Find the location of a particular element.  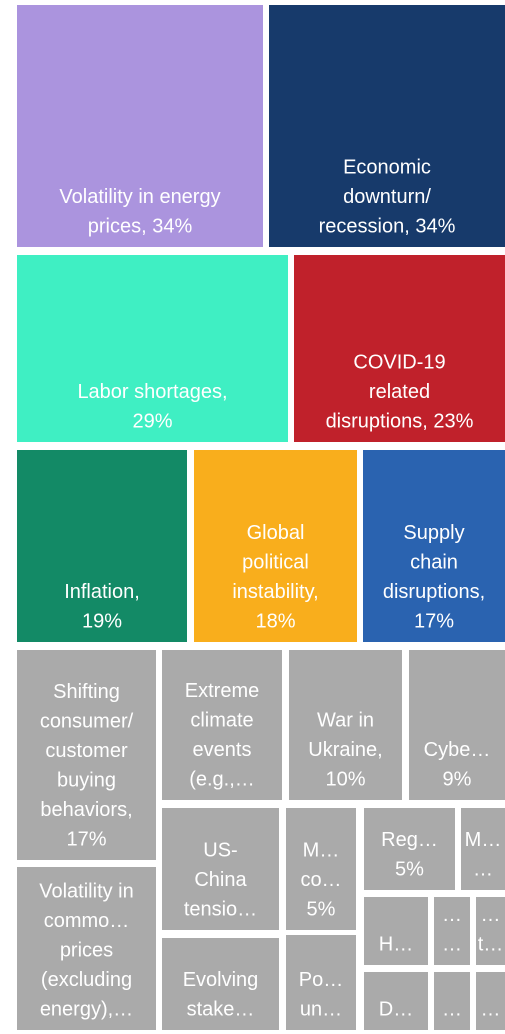

tile-label: Inflation, is located at coordinates (102, 592).